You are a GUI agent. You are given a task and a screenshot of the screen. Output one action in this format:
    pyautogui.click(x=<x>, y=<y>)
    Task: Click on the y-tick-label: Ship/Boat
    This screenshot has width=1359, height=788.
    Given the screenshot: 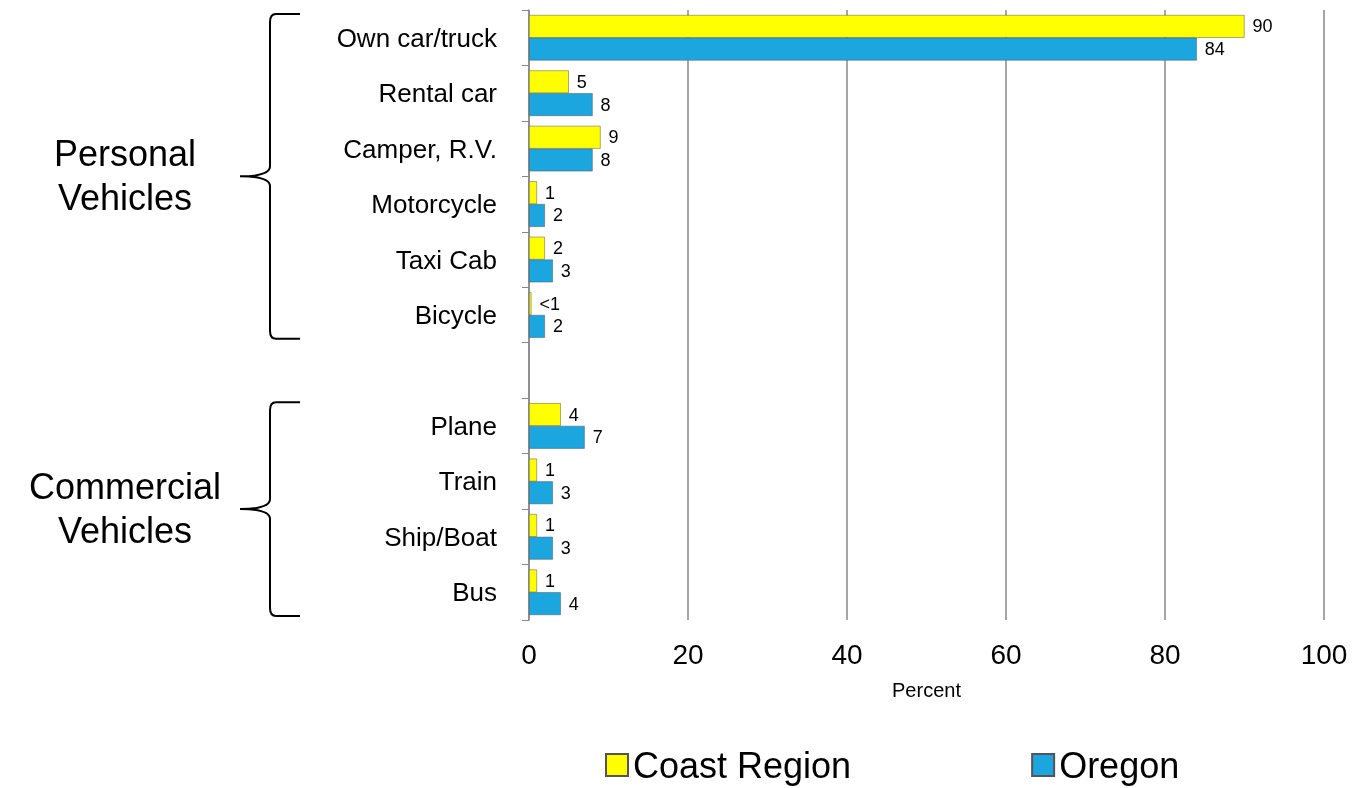 What is the action you would take?
    pyautogui.click(x=441, y=536)
    